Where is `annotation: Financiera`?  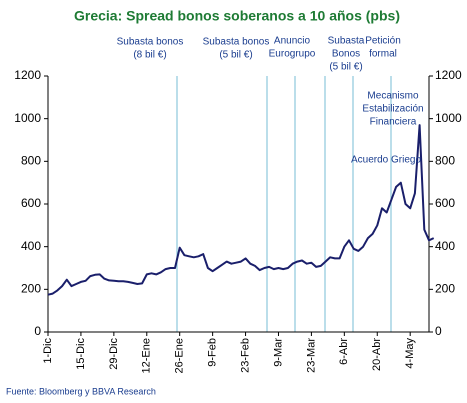 annotation: Financiera is located at coordinates (393, 122).